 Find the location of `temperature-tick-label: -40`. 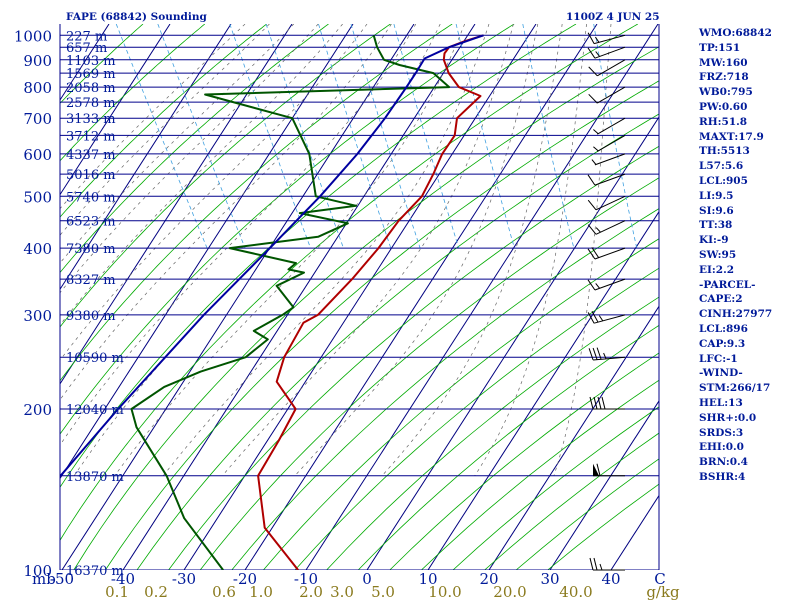

temperature-tick-label: -40 is located at coordinates (123, 579).